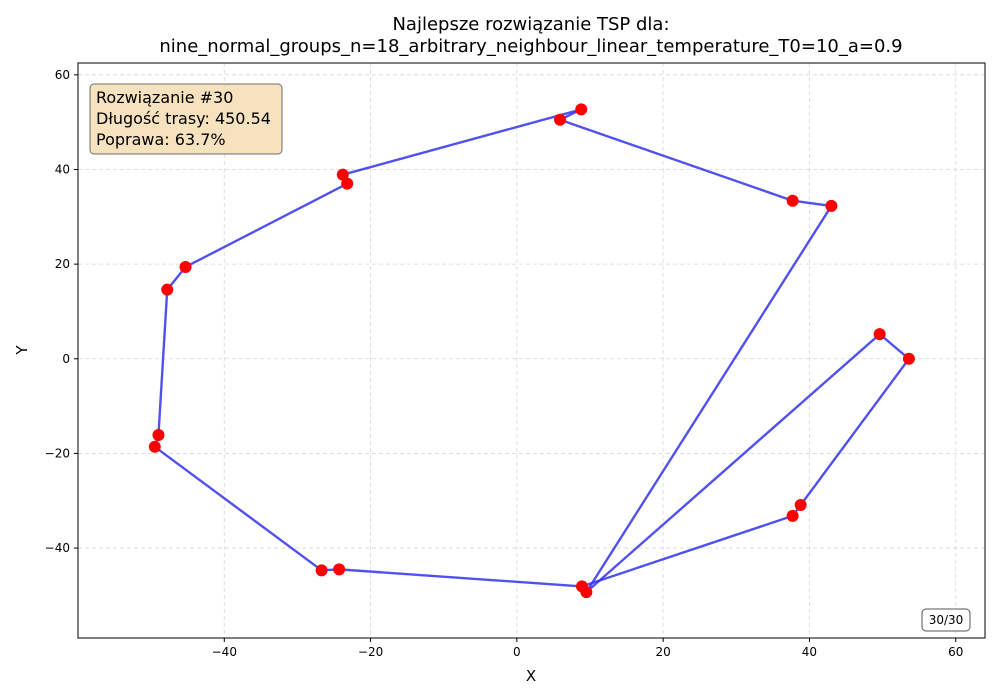  I want to click on info-improvement: Poprawa: 63.7%, so click(161, 139).